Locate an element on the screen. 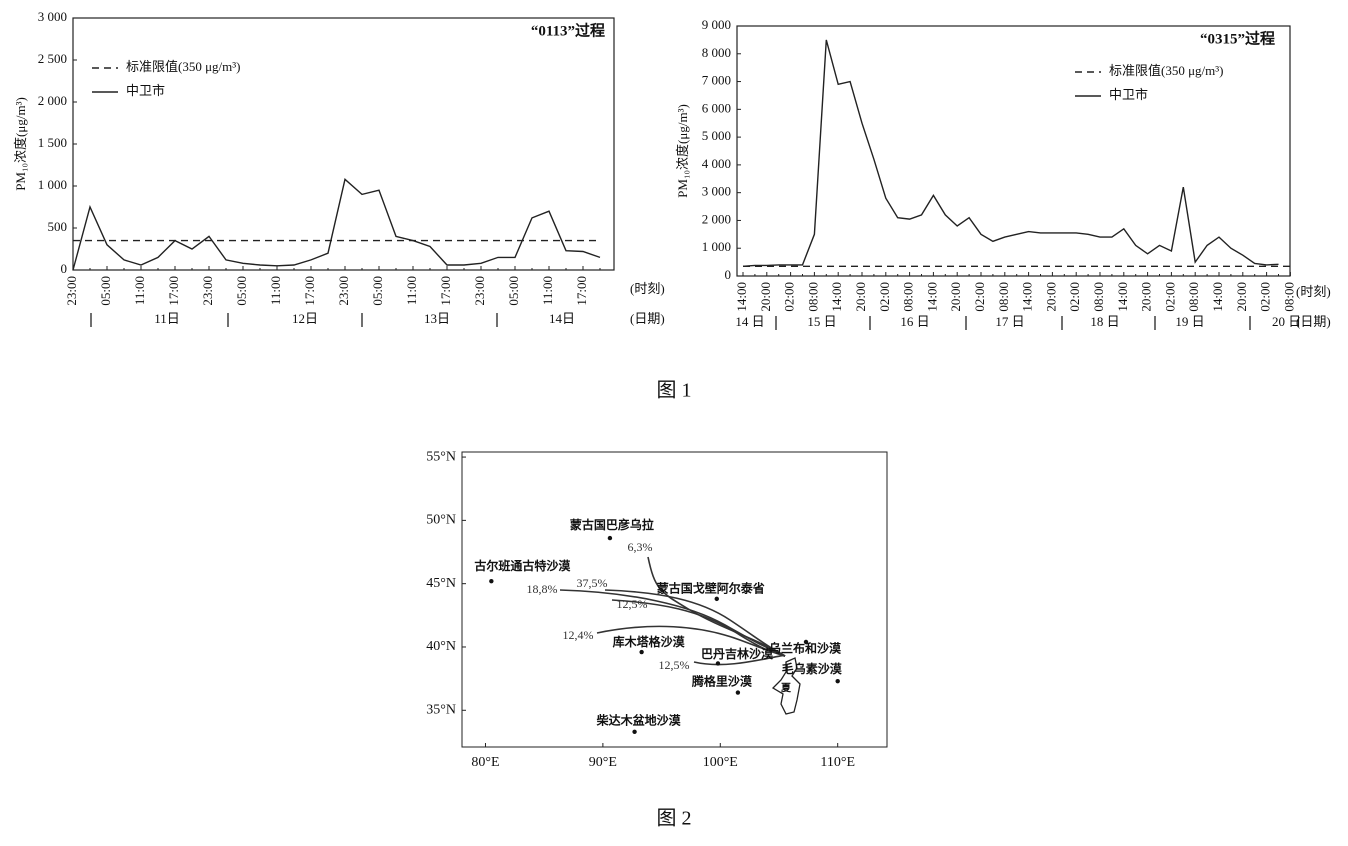 Image resolution: width=1348 pixels, height=846 pixels. place-label: 古尔班通古特沙漠 is located at coordinates (522, 565).